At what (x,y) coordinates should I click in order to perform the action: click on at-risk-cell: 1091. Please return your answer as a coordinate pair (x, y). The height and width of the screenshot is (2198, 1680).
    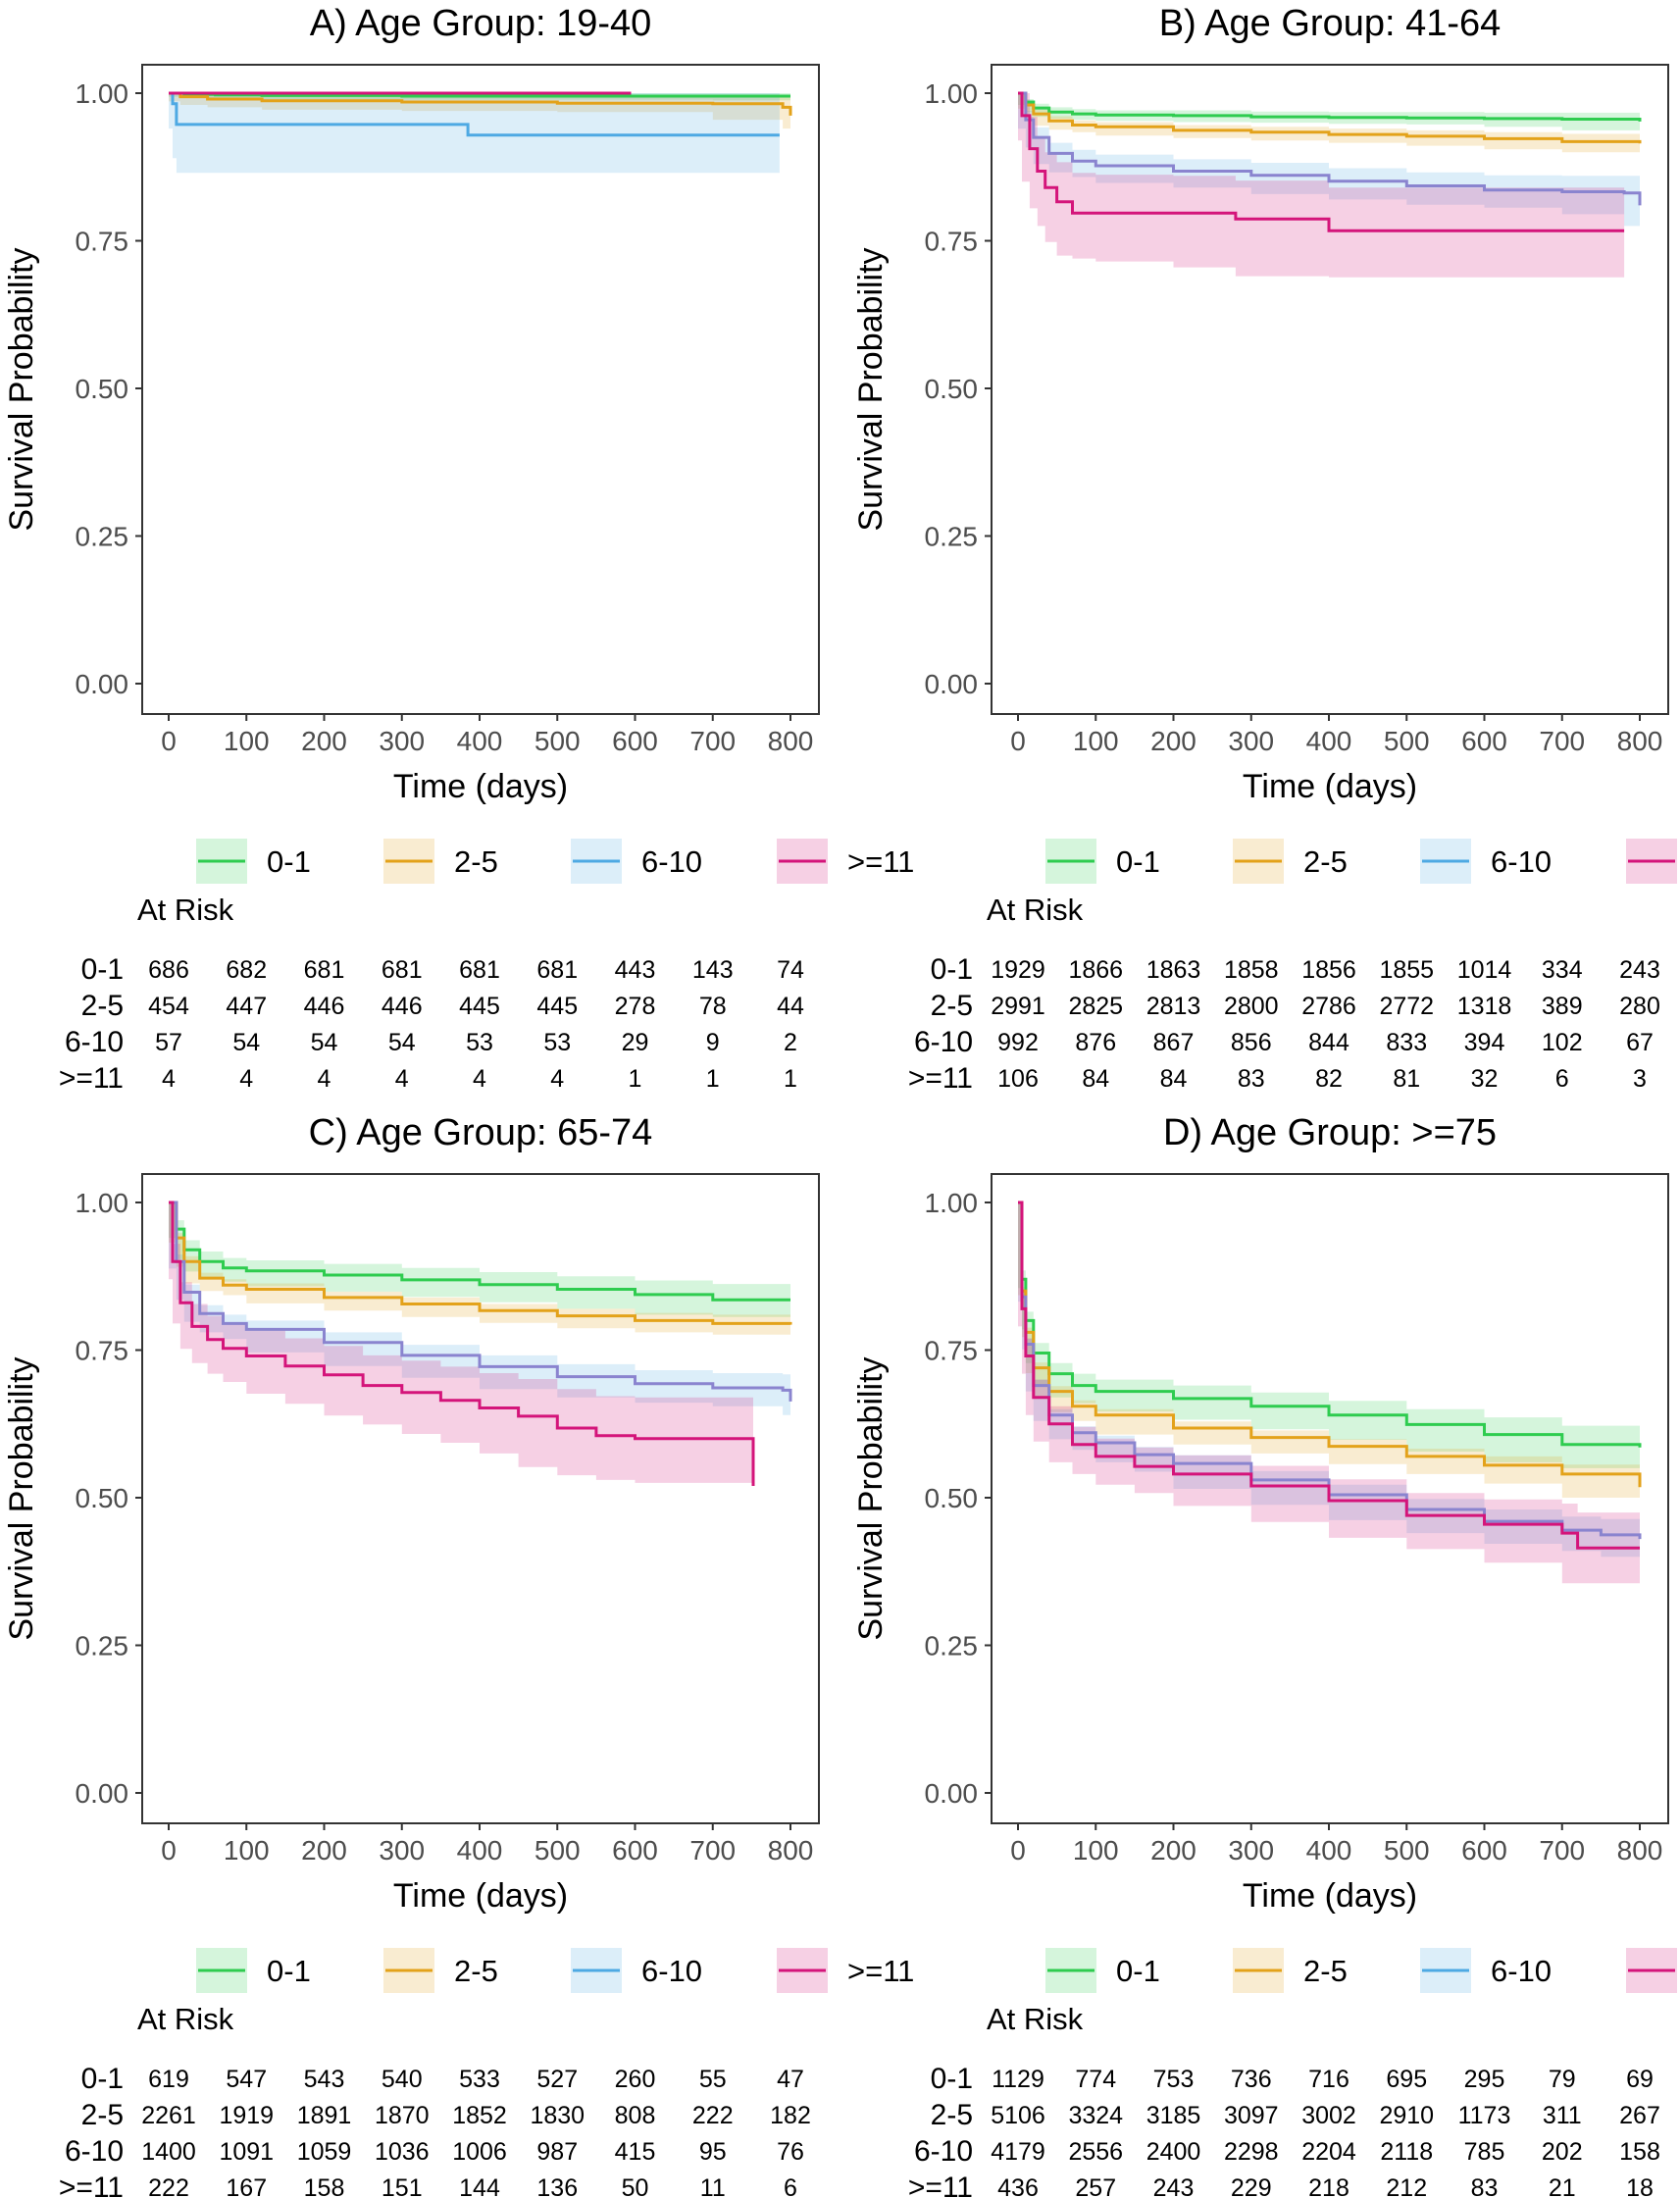
    Looking at the image, I should click on (246, 2152).